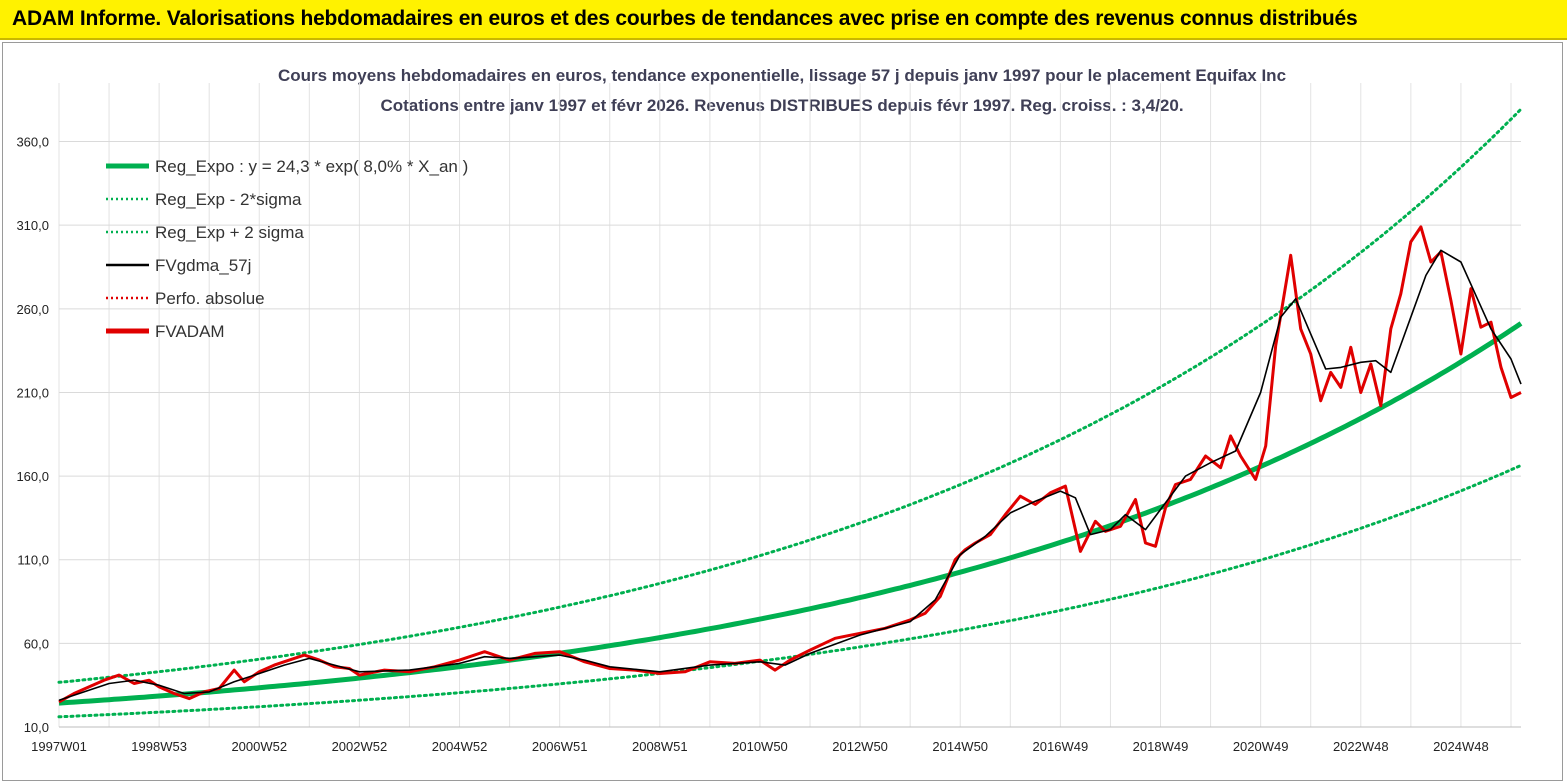  I want to click on x-tick-label: 1997W01, so click(59, 746).